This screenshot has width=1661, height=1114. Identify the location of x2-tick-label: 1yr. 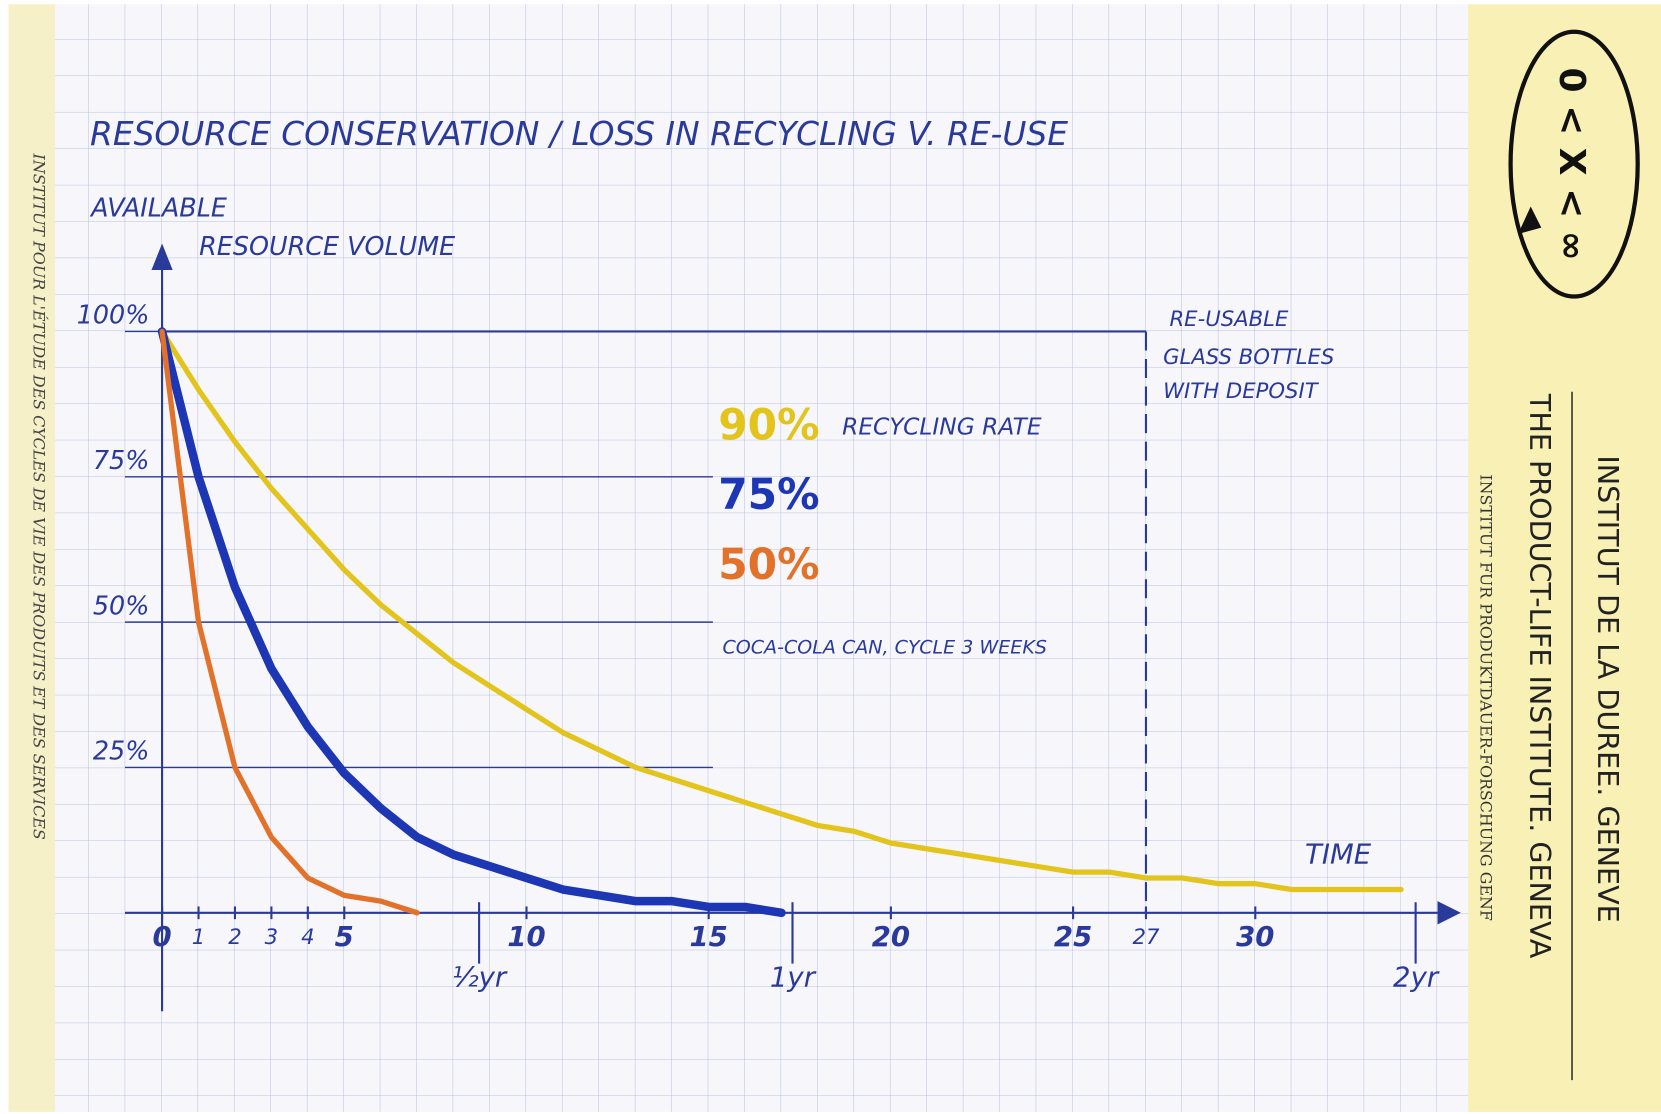
(793, 977).